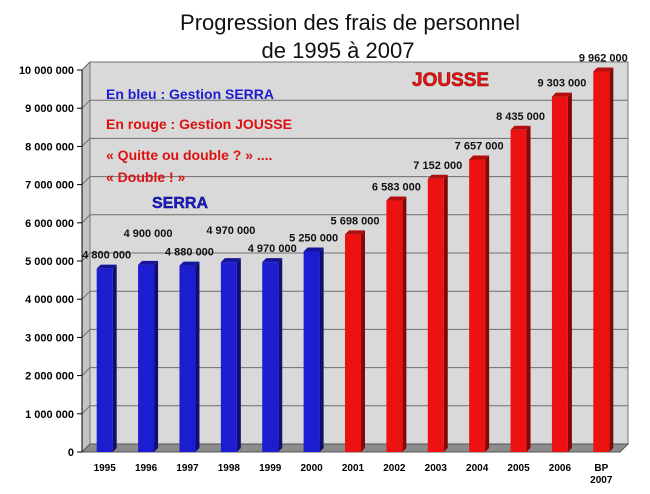  Describe the element at coordinates (394, 468) in the screenshot. I see `x-tick-label: 2002` at that location.